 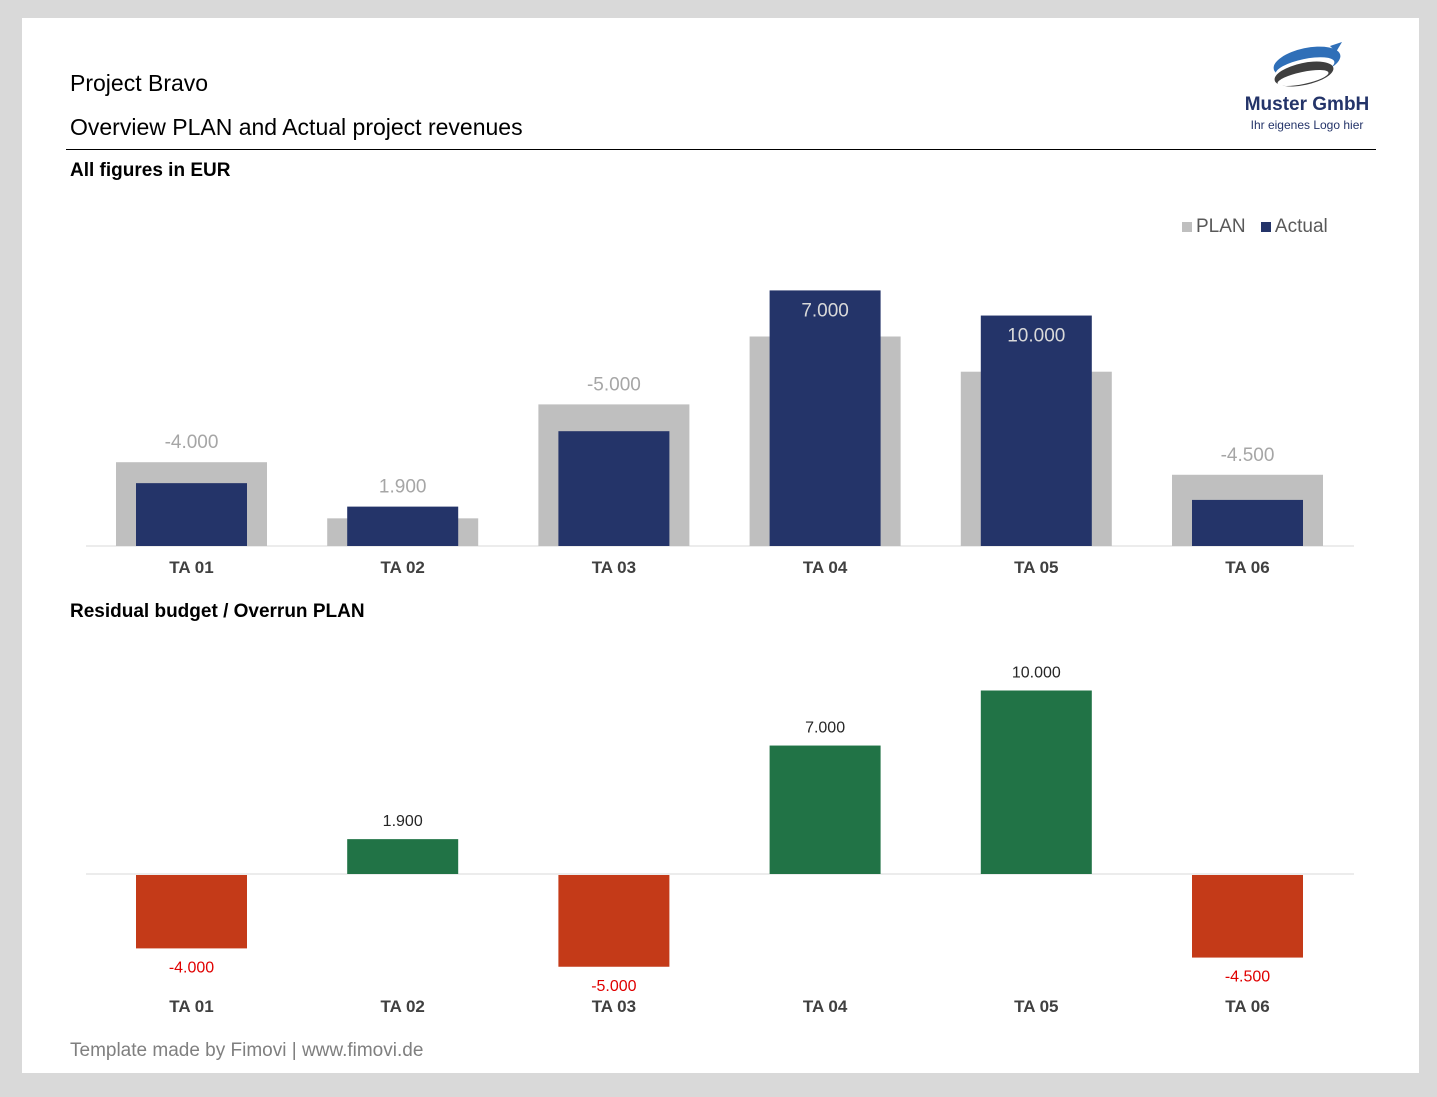 What do you see at coordinates (1307, 125) in the screenshot?
I see `logo-tagline: Ihr eigenes Logo hier` at bounding box center [1307, 125].